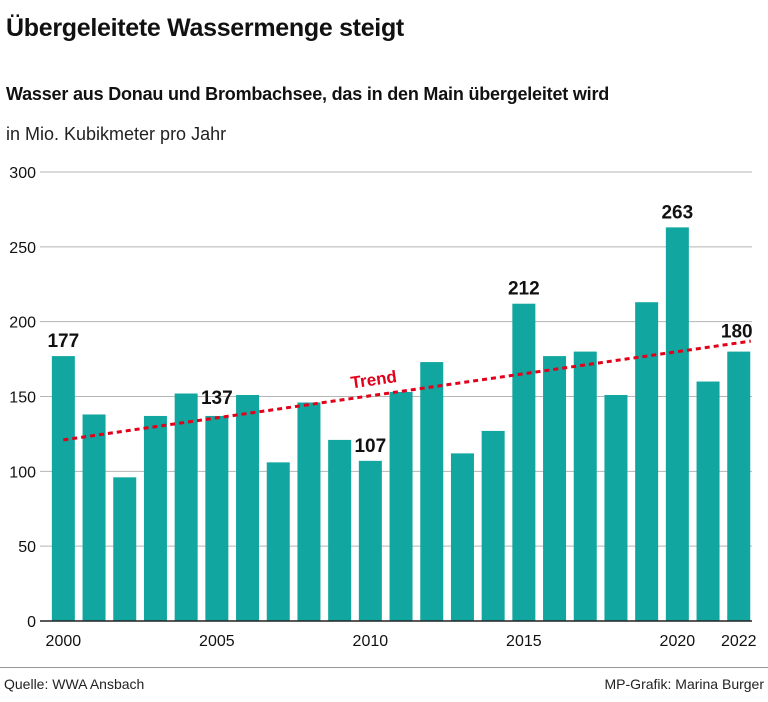 The height and width of the screenshot is (702, 768). I want to click on x-tick-label: 2000, so click(64, 641).